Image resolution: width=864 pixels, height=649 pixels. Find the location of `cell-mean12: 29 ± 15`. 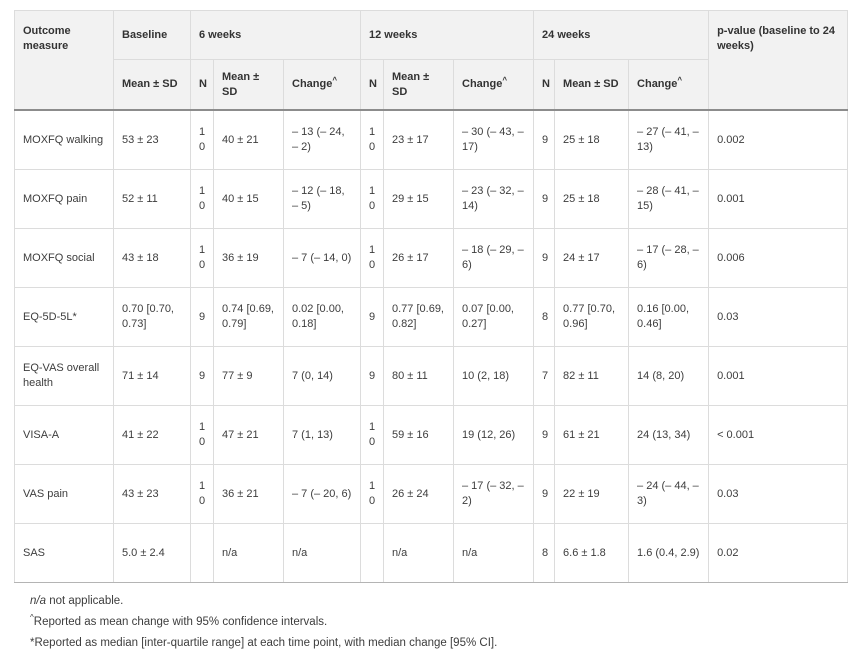

cell-mean12: 29 ± 15 is located at coordinates (418, 199).